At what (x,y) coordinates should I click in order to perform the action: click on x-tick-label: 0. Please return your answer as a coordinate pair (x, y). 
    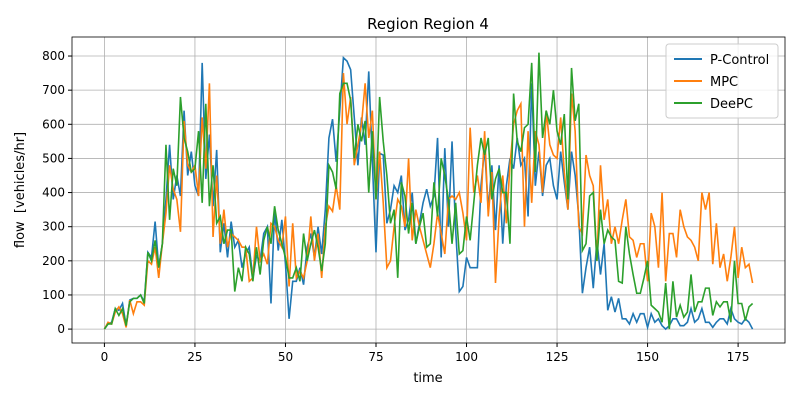
    Looking at the image, I should click on (105, 357).